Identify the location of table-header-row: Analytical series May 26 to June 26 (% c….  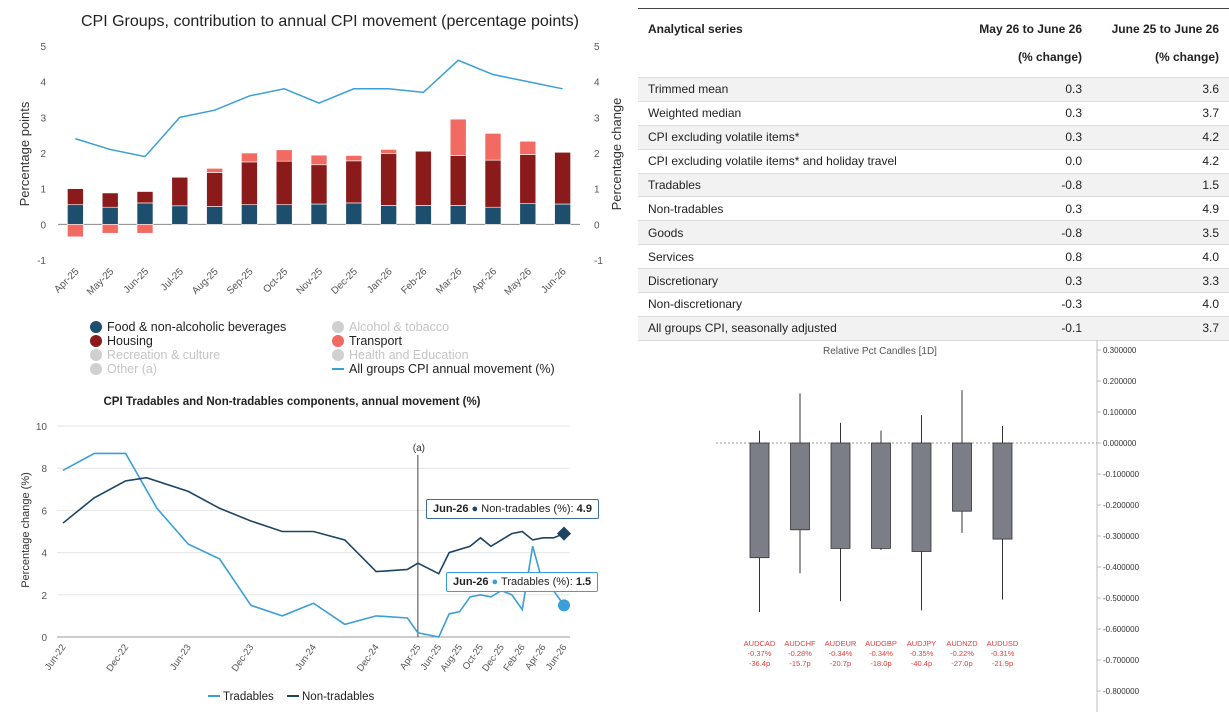
(933, 43).